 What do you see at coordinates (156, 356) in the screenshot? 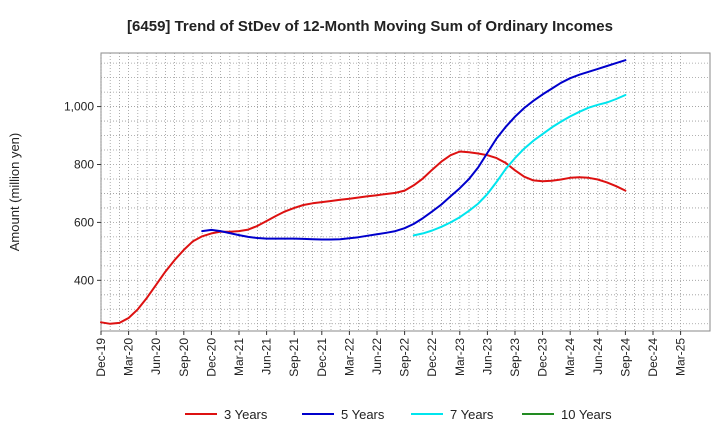
I see `x-tick-label: Jun-20` at bounding box center [156, 356].